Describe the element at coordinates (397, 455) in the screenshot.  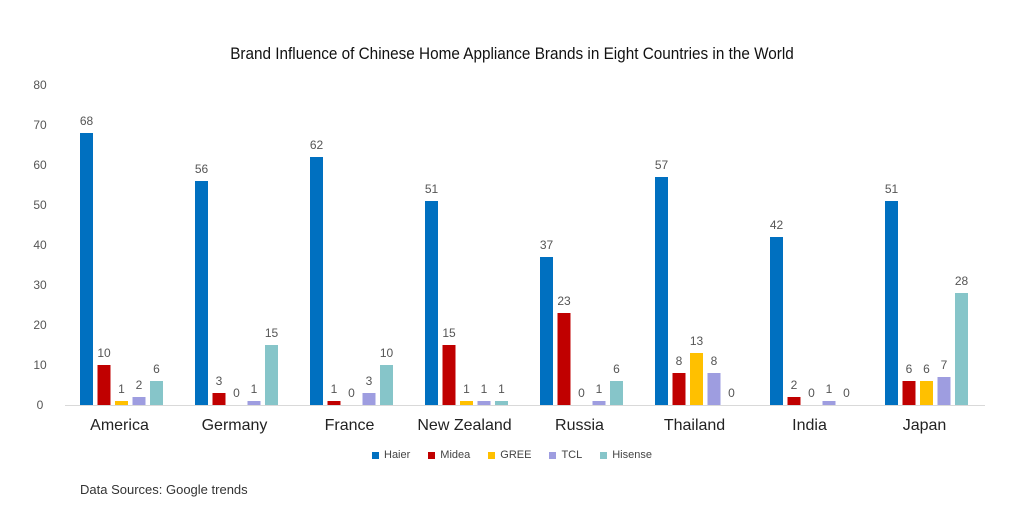
I see `legend-label: Haier` at that location.